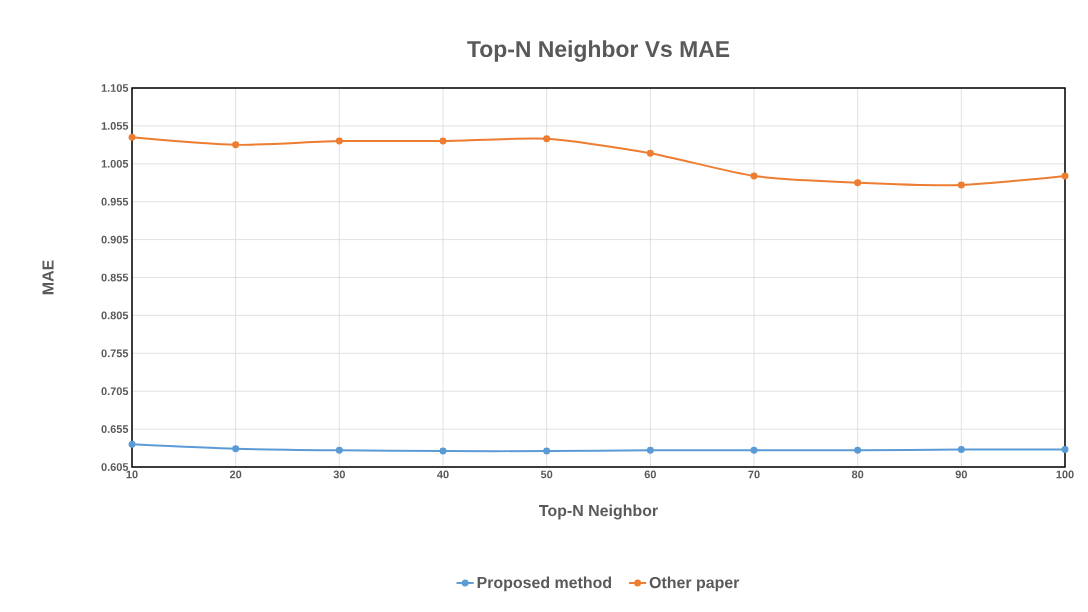  I want to click on x-tick-label: 50, so click(546, 474).